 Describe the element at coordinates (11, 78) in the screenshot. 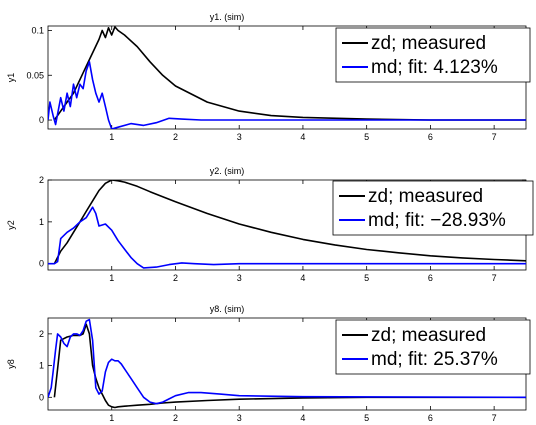

I see `y-axis-label: y1` at that location.